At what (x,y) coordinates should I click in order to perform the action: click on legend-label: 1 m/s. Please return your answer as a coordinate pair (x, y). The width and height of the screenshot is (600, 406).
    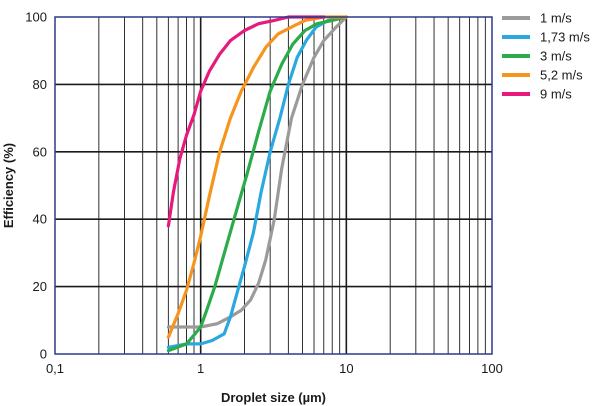
    Looking at the image, I should click on (556, 18).